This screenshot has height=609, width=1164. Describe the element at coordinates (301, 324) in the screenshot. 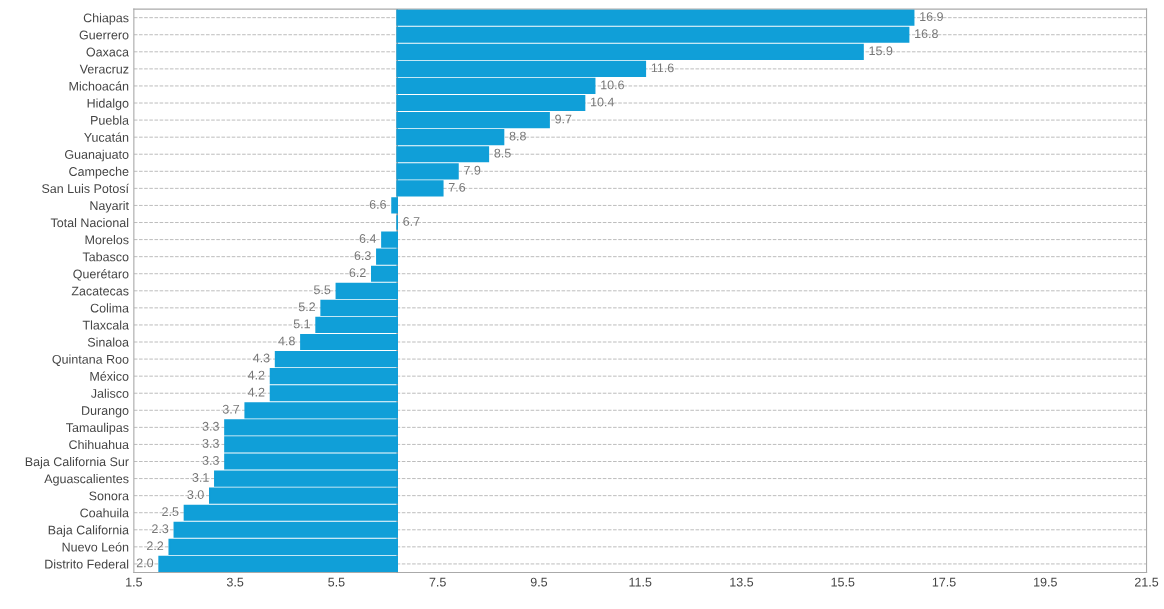

I see `data-label: 5.1` at that location.